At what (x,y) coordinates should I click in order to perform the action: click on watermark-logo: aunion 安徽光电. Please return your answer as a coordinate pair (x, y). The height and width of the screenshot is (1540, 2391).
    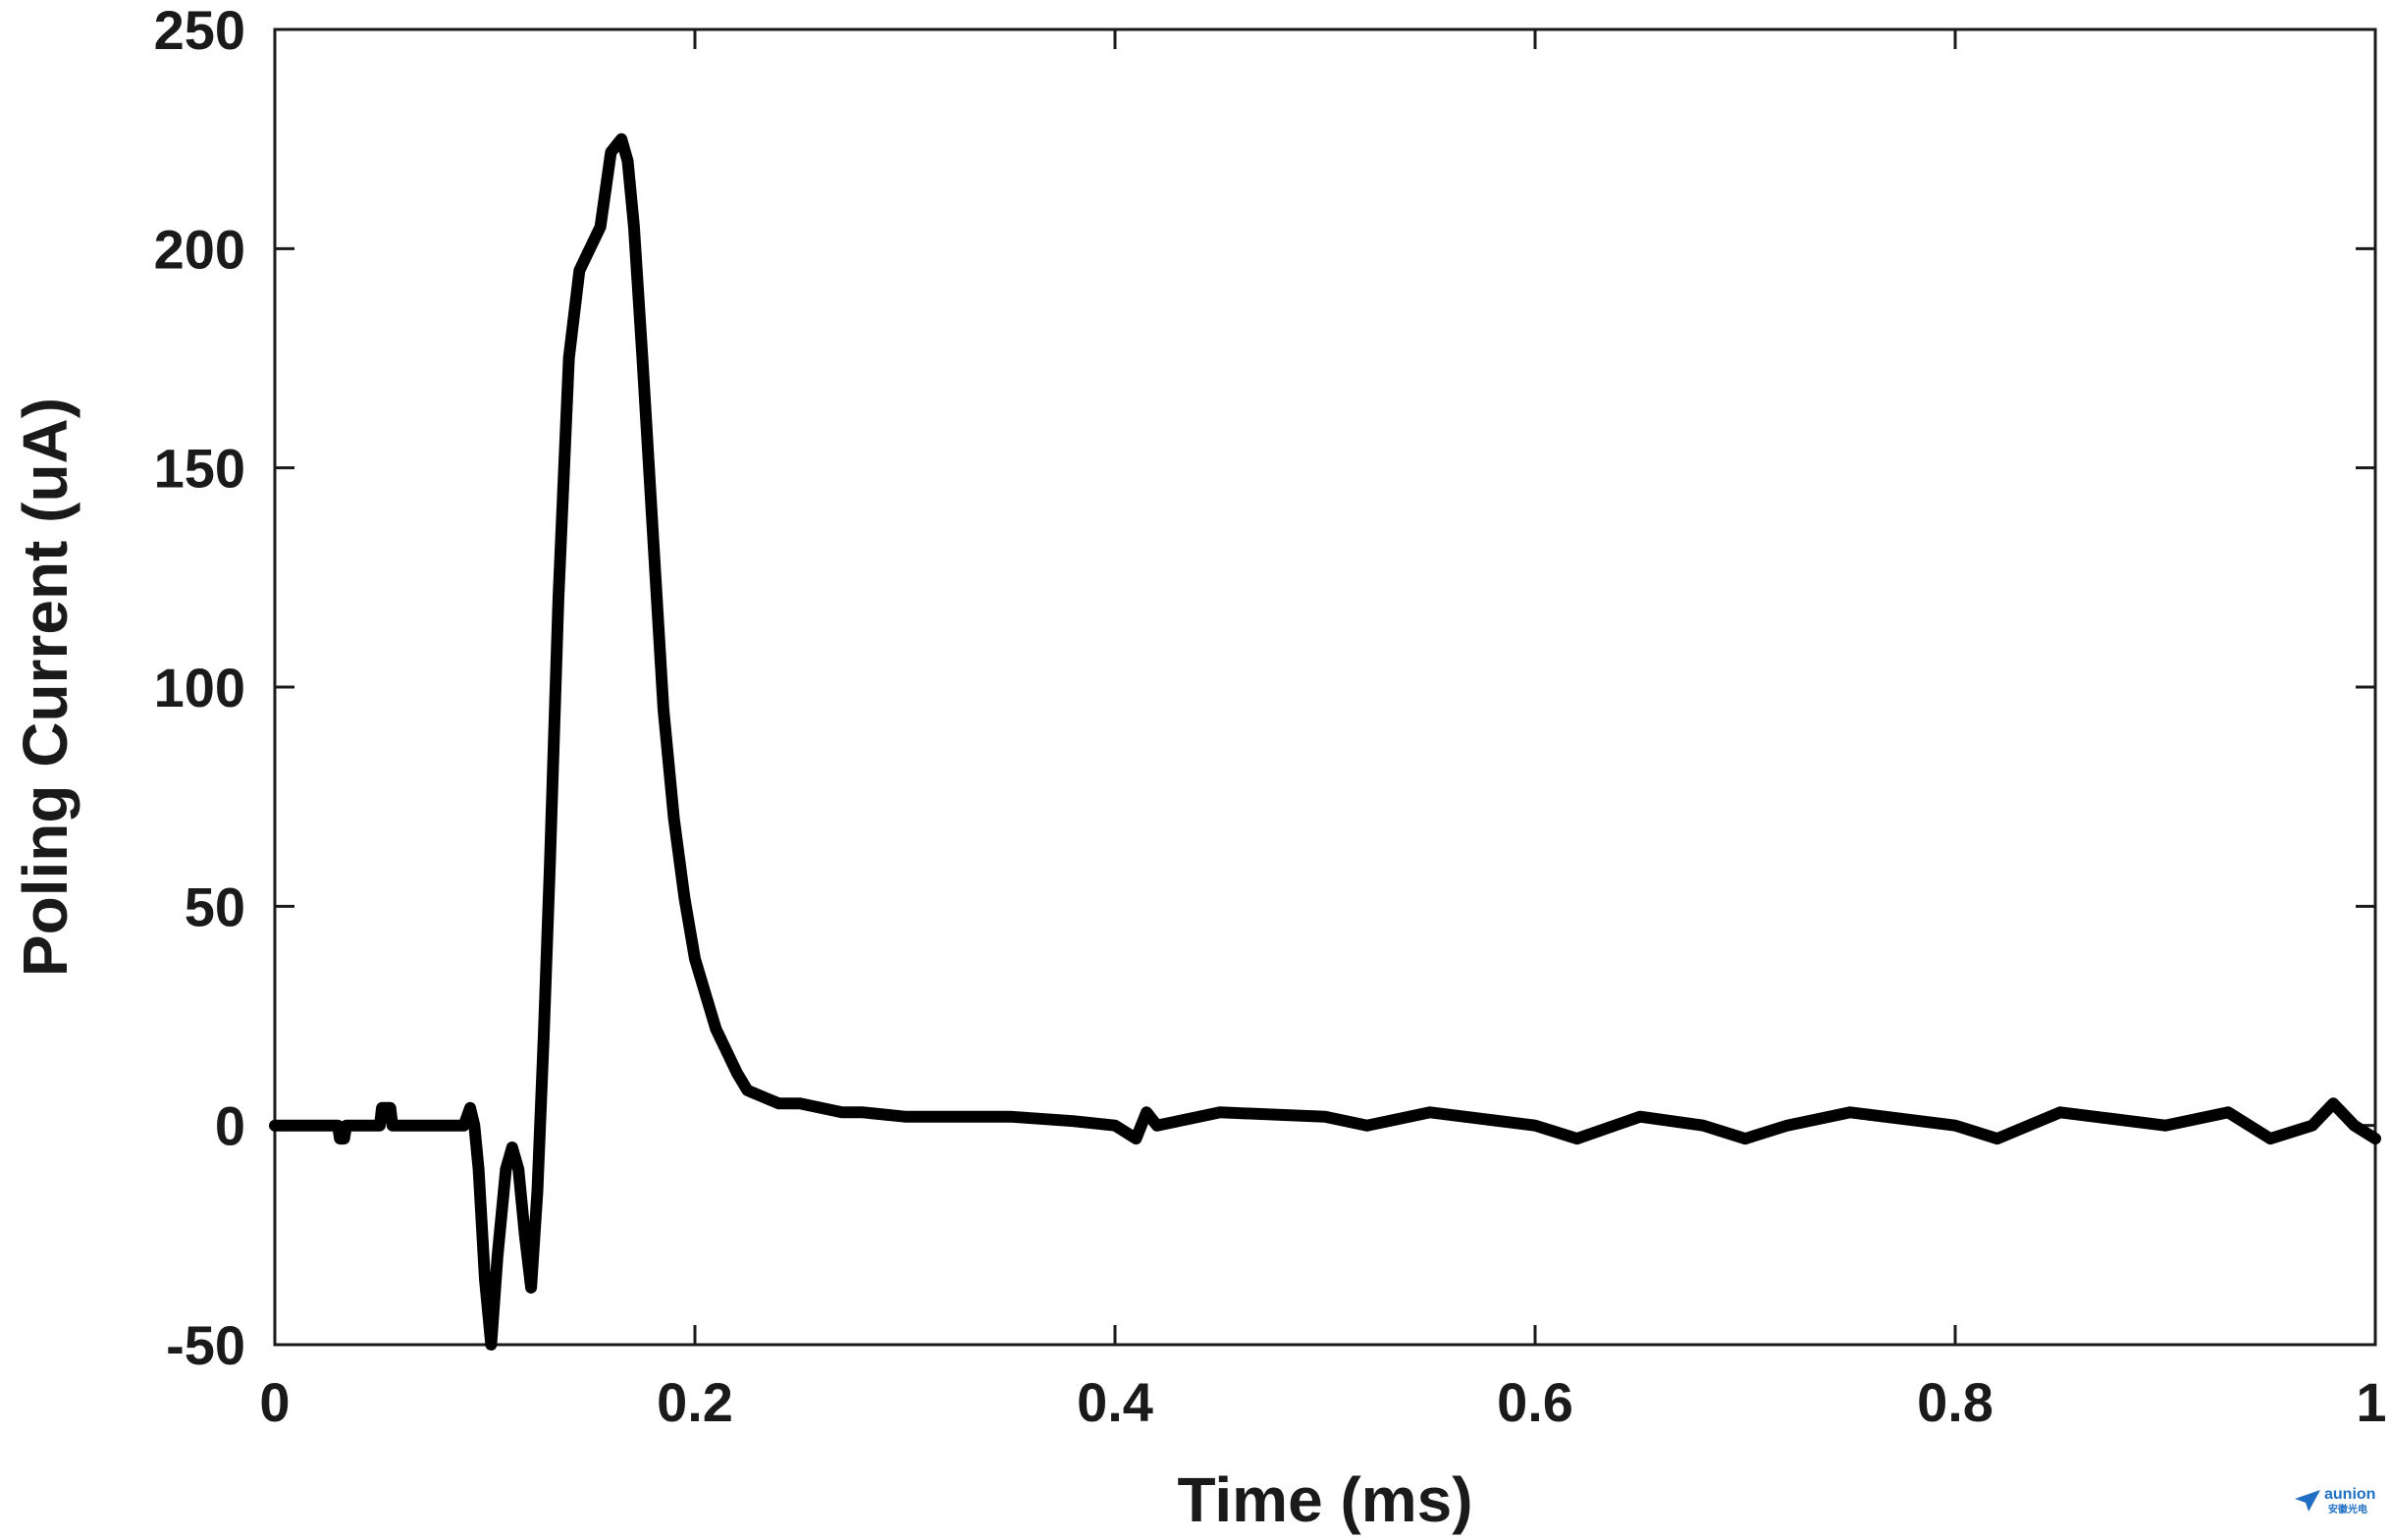
    Looking at the image, I should click on (2335, 1501).